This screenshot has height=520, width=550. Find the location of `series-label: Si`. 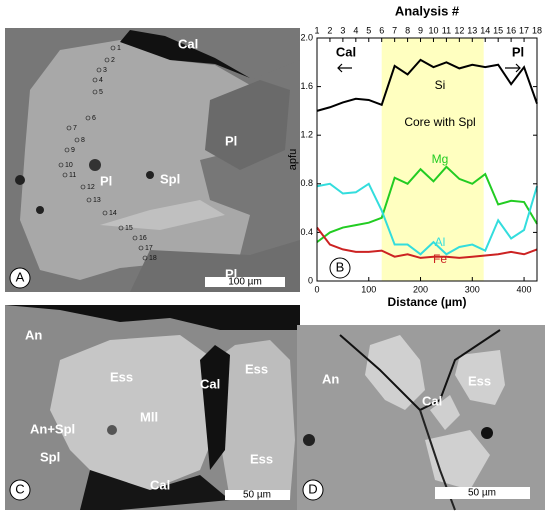

series-label: Si is located at coordinates (440, 85).